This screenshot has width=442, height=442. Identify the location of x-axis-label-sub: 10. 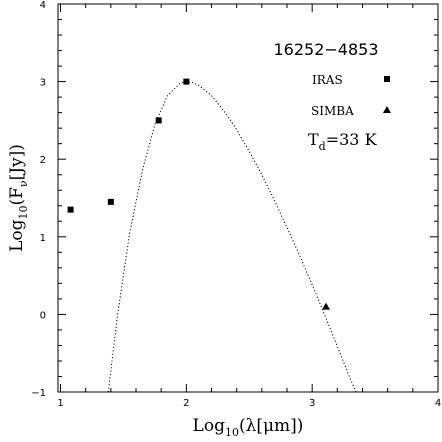
(232, 432).